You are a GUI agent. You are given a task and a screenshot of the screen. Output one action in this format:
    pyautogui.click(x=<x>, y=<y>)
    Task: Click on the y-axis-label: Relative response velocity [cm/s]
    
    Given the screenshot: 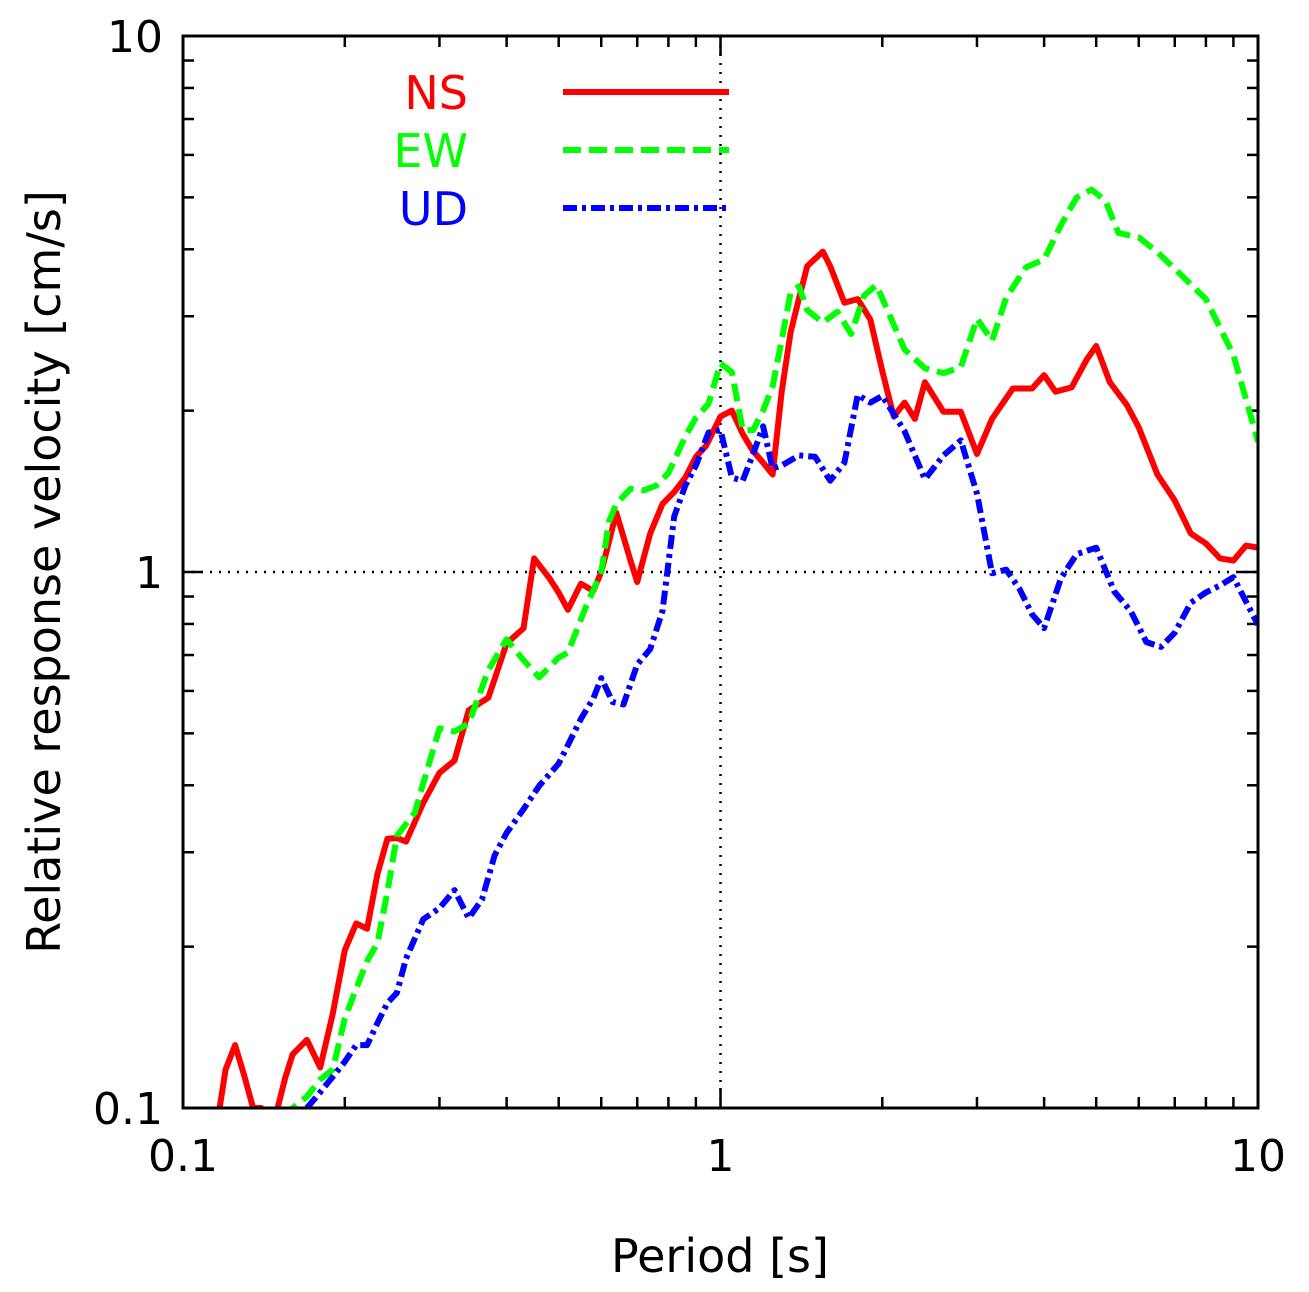 What is the action you would take?
    pyautogui.click(x=44, y=572)
    